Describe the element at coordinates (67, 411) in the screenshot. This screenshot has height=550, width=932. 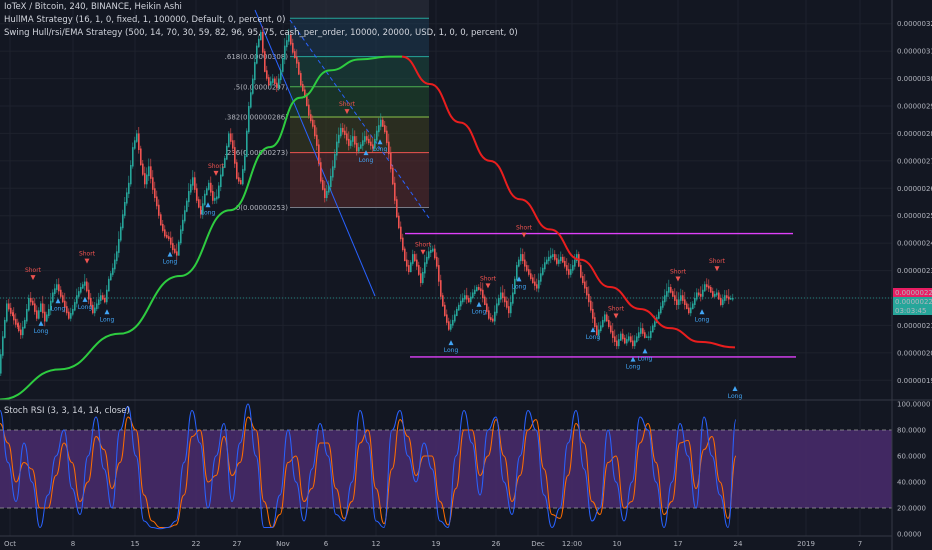
I see `stoch-rsi-legend: Stoch RSI (3, 3, 14, 14, close)` at that location.